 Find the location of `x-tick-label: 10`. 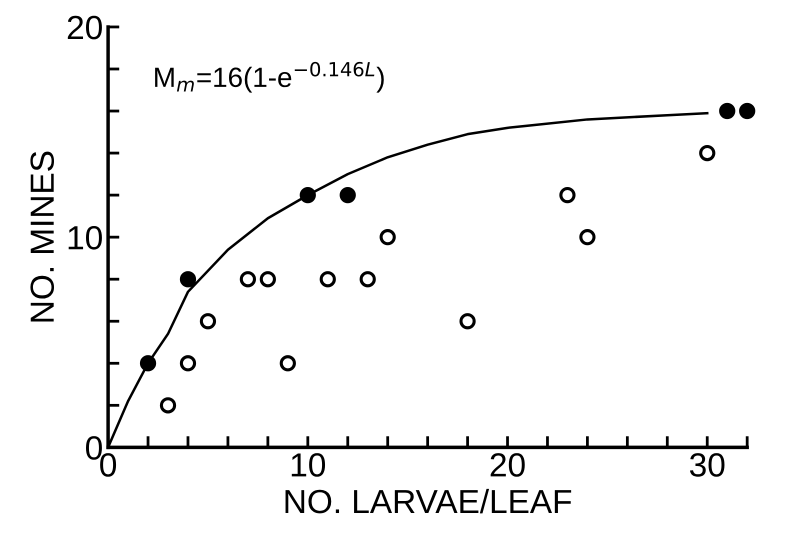

x-tick-label: 10 is located at coordinates (309, 465).